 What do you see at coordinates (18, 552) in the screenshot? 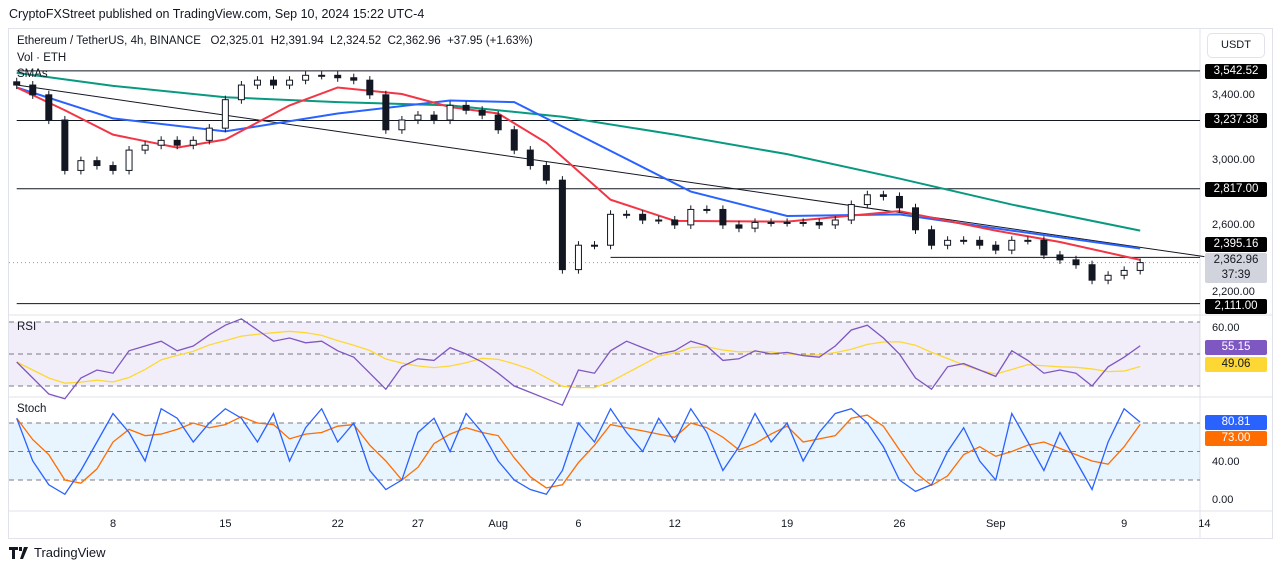
I see `tradingview-logo-icon` at bounding box center [18, 552].